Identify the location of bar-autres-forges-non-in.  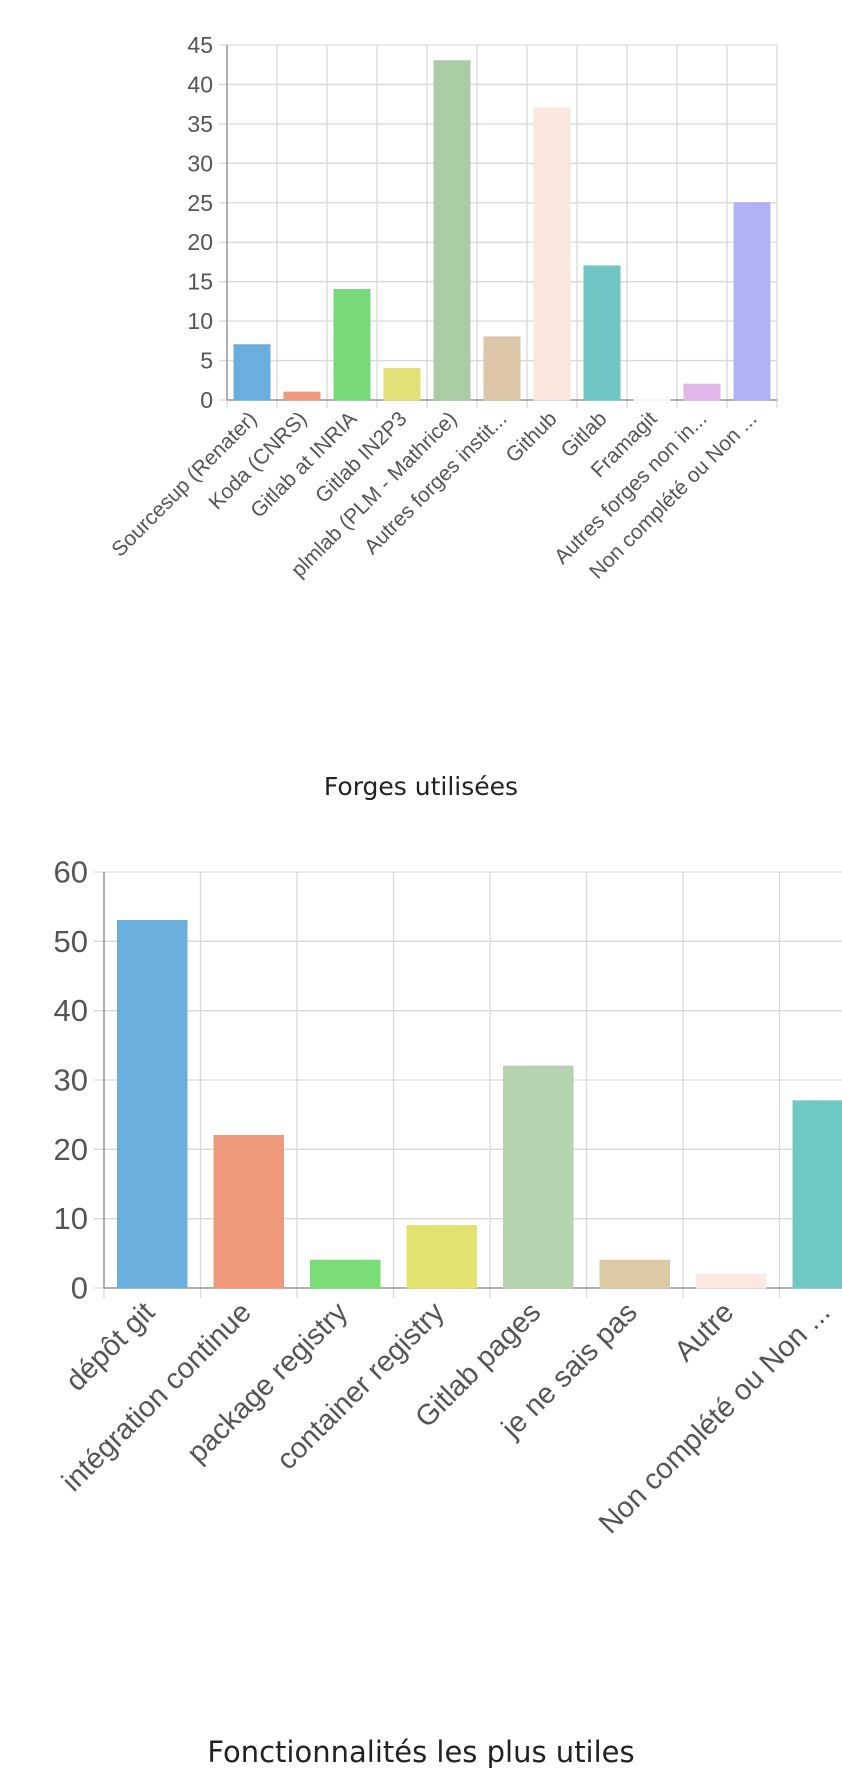
(702, 392).